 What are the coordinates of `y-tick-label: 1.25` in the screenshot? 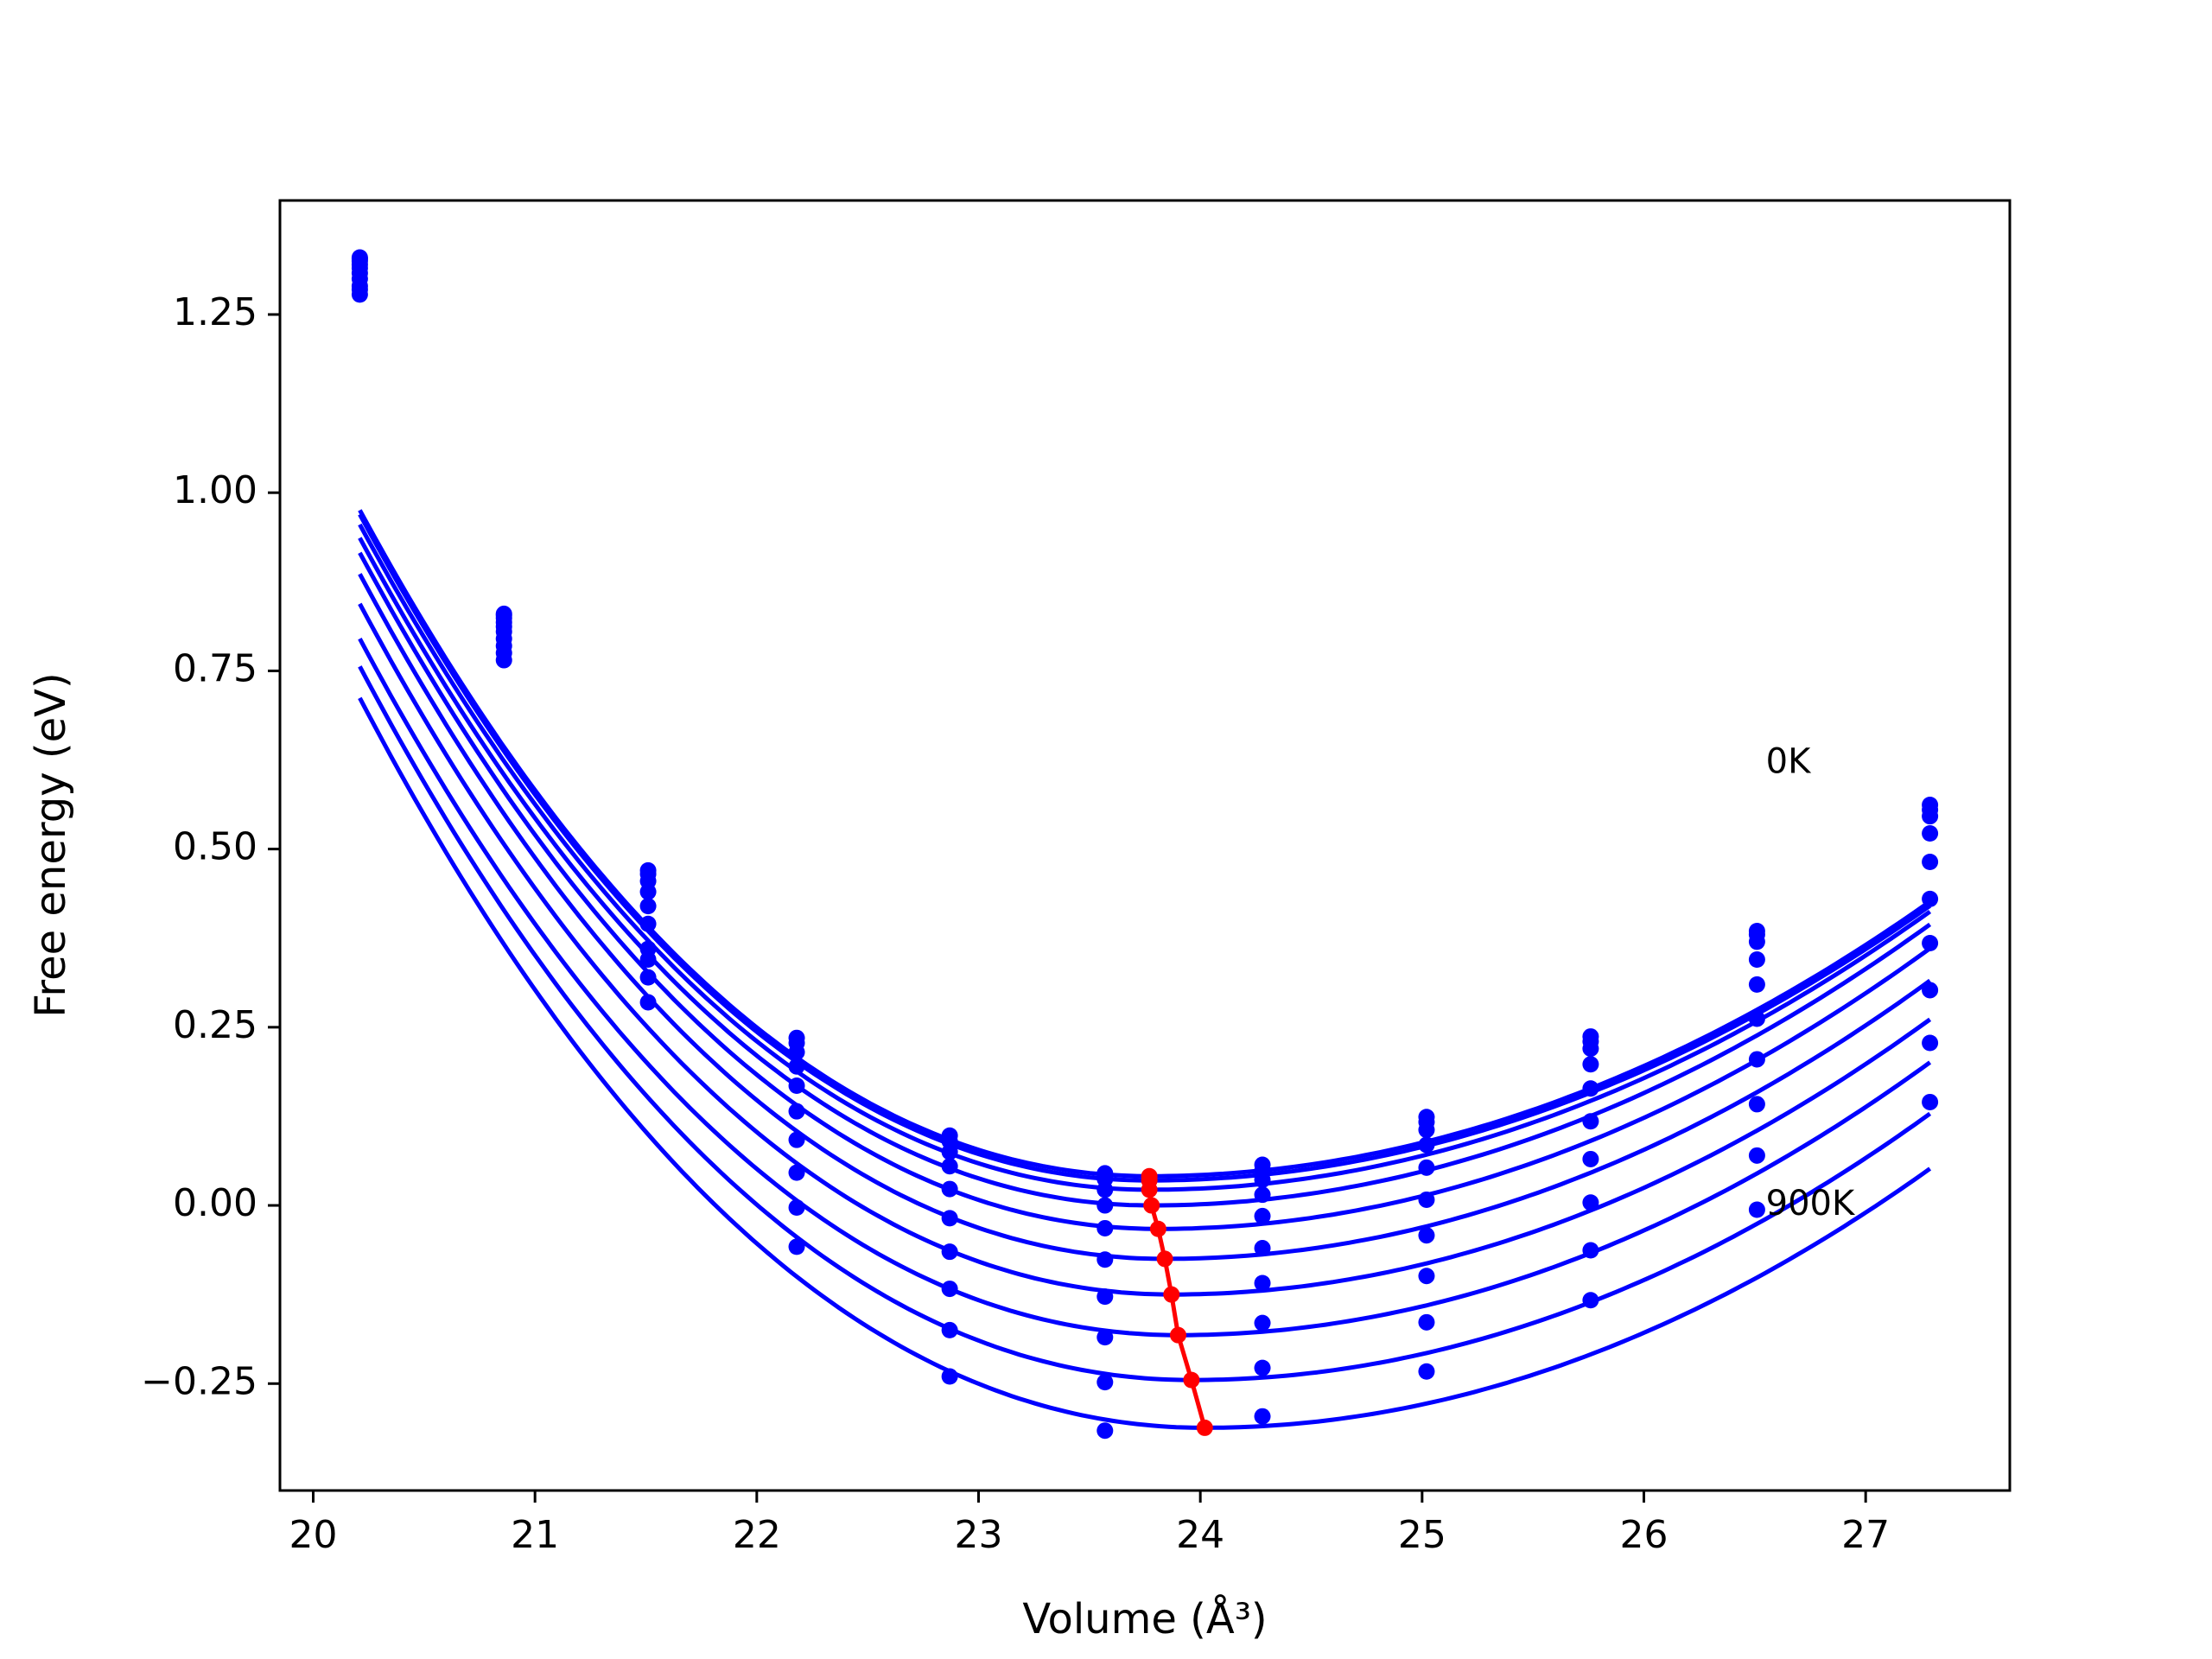 It's located at (215, 312).